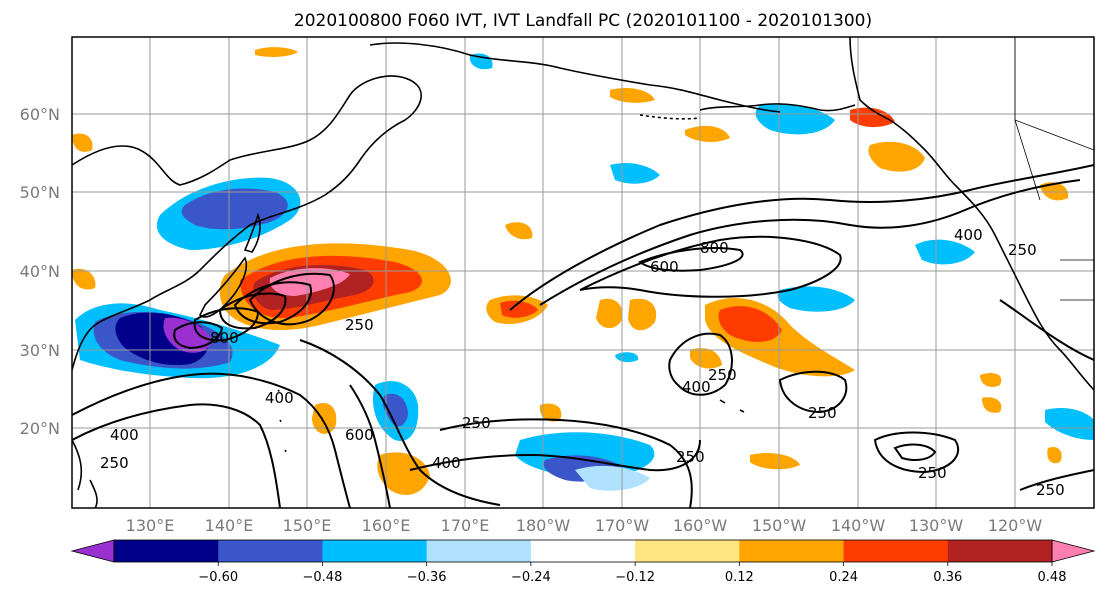 This screenshot has width=1105, height=601. I want to click on lon-label: 180°W, so click(543, 525).